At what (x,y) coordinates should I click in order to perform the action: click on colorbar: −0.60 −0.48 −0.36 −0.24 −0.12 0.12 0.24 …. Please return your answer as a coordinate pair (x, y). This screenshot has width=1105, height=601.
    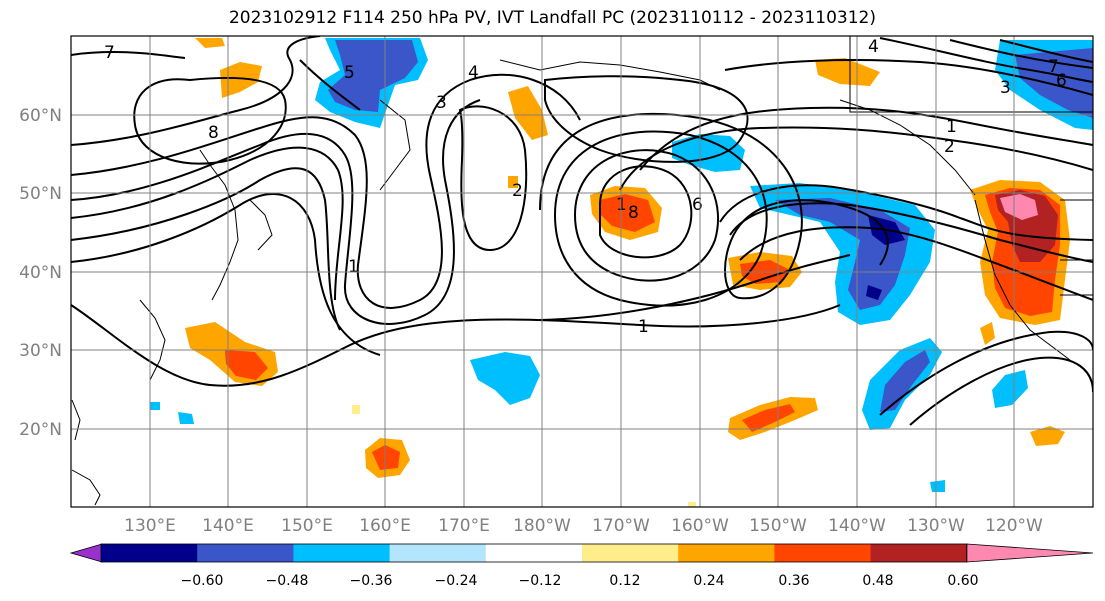
    Looking at the image, I should click on (581, 566).